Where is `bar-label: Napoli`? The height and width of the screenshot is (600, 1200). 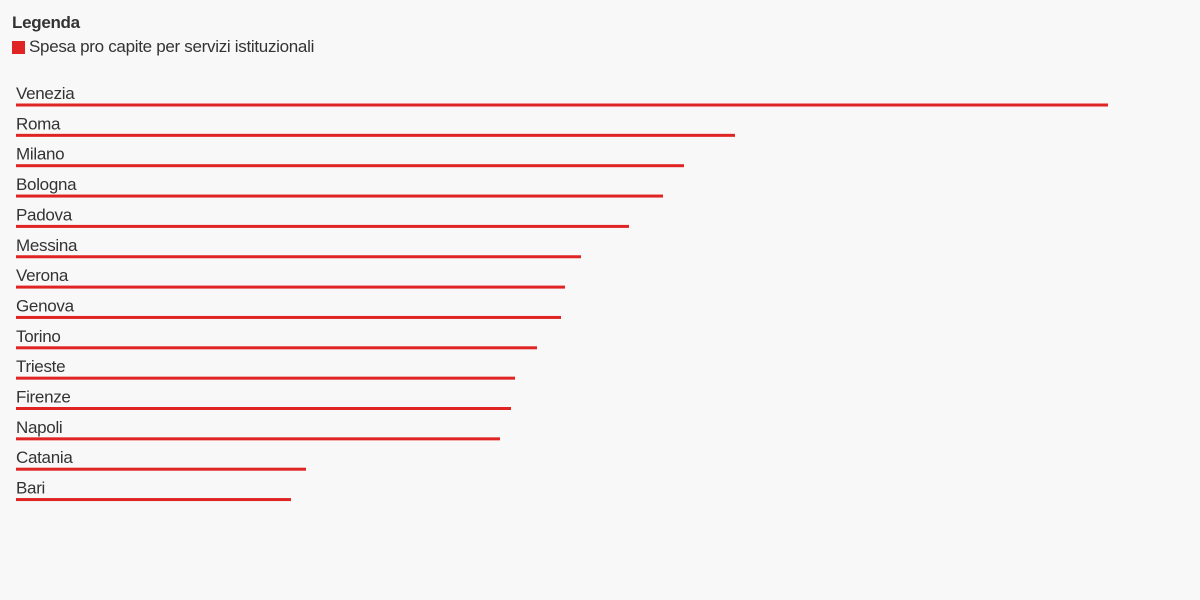 bar-label: Napoli is located at coordinates (39, 427).